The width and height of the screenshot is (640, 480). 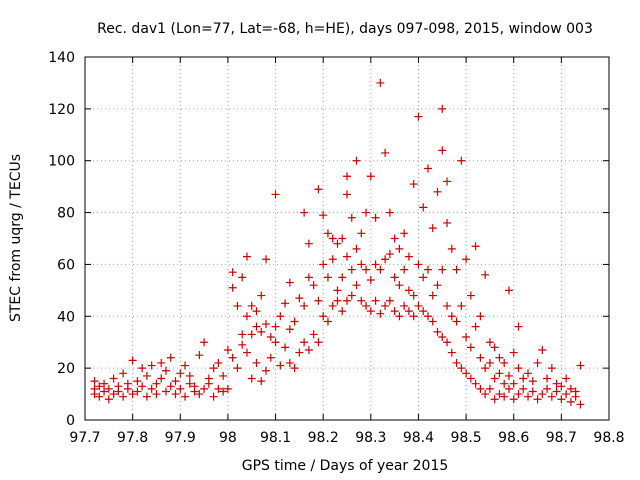 What do you see at coordinates (61, 162) in the screenshot?
I see `y-tick-label: 100` at bounding box center [61, 162].